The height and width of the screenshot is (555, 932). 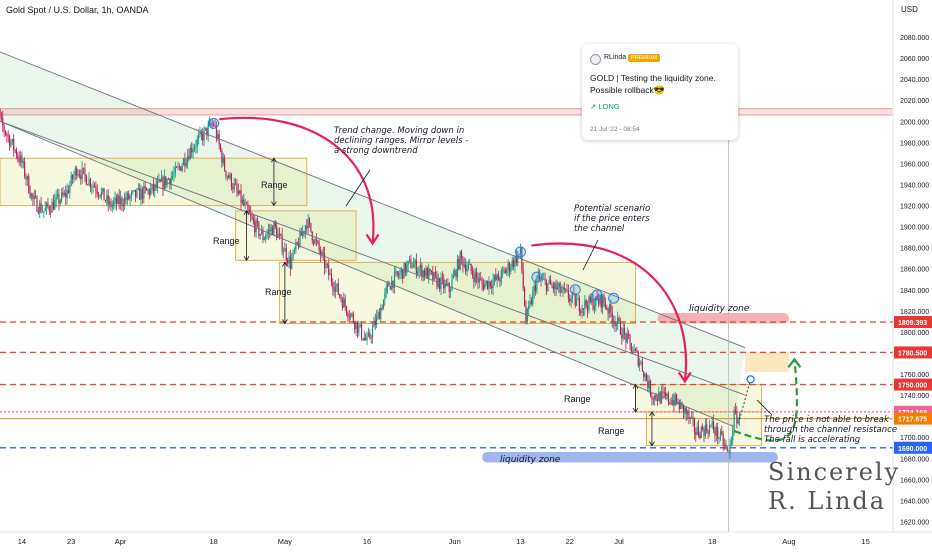 What do you see at coordinates (684, 377) in the screenshot?
I see `downtrend-arrow-2-head` at bounding box center [684, 377].